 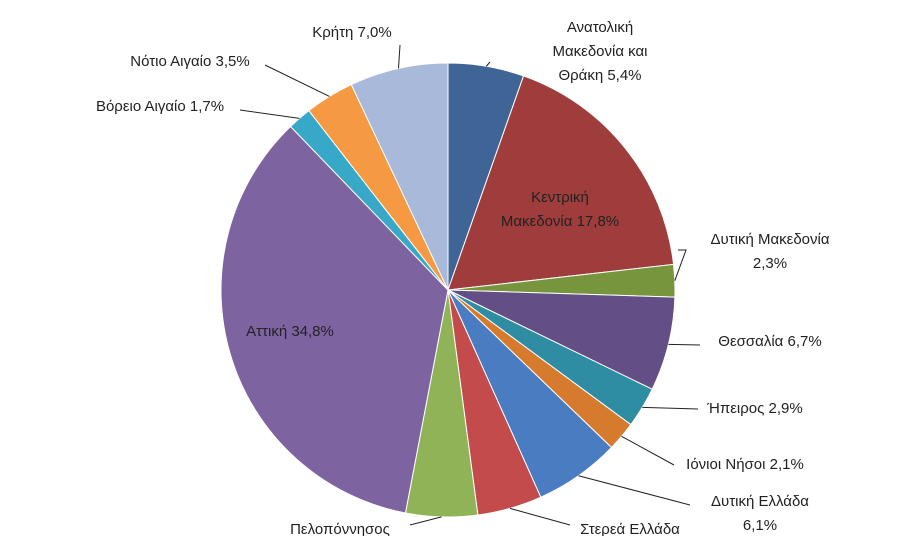 What do you see at coordinates (290, 331) in the screenshot?
I see `slice-label: Αττική 34,8%` at bounding box center [290, 331].